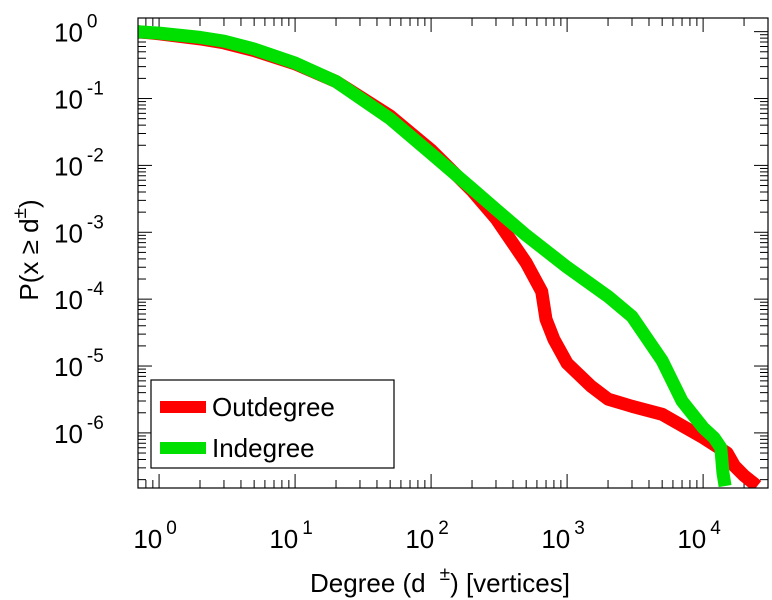 Image resolution: width=772 pixels, height=600 pixels. Describe the element at coordinates (272, 424) in the screenshot. I see `legend: Outdegree Indegree` at that location.